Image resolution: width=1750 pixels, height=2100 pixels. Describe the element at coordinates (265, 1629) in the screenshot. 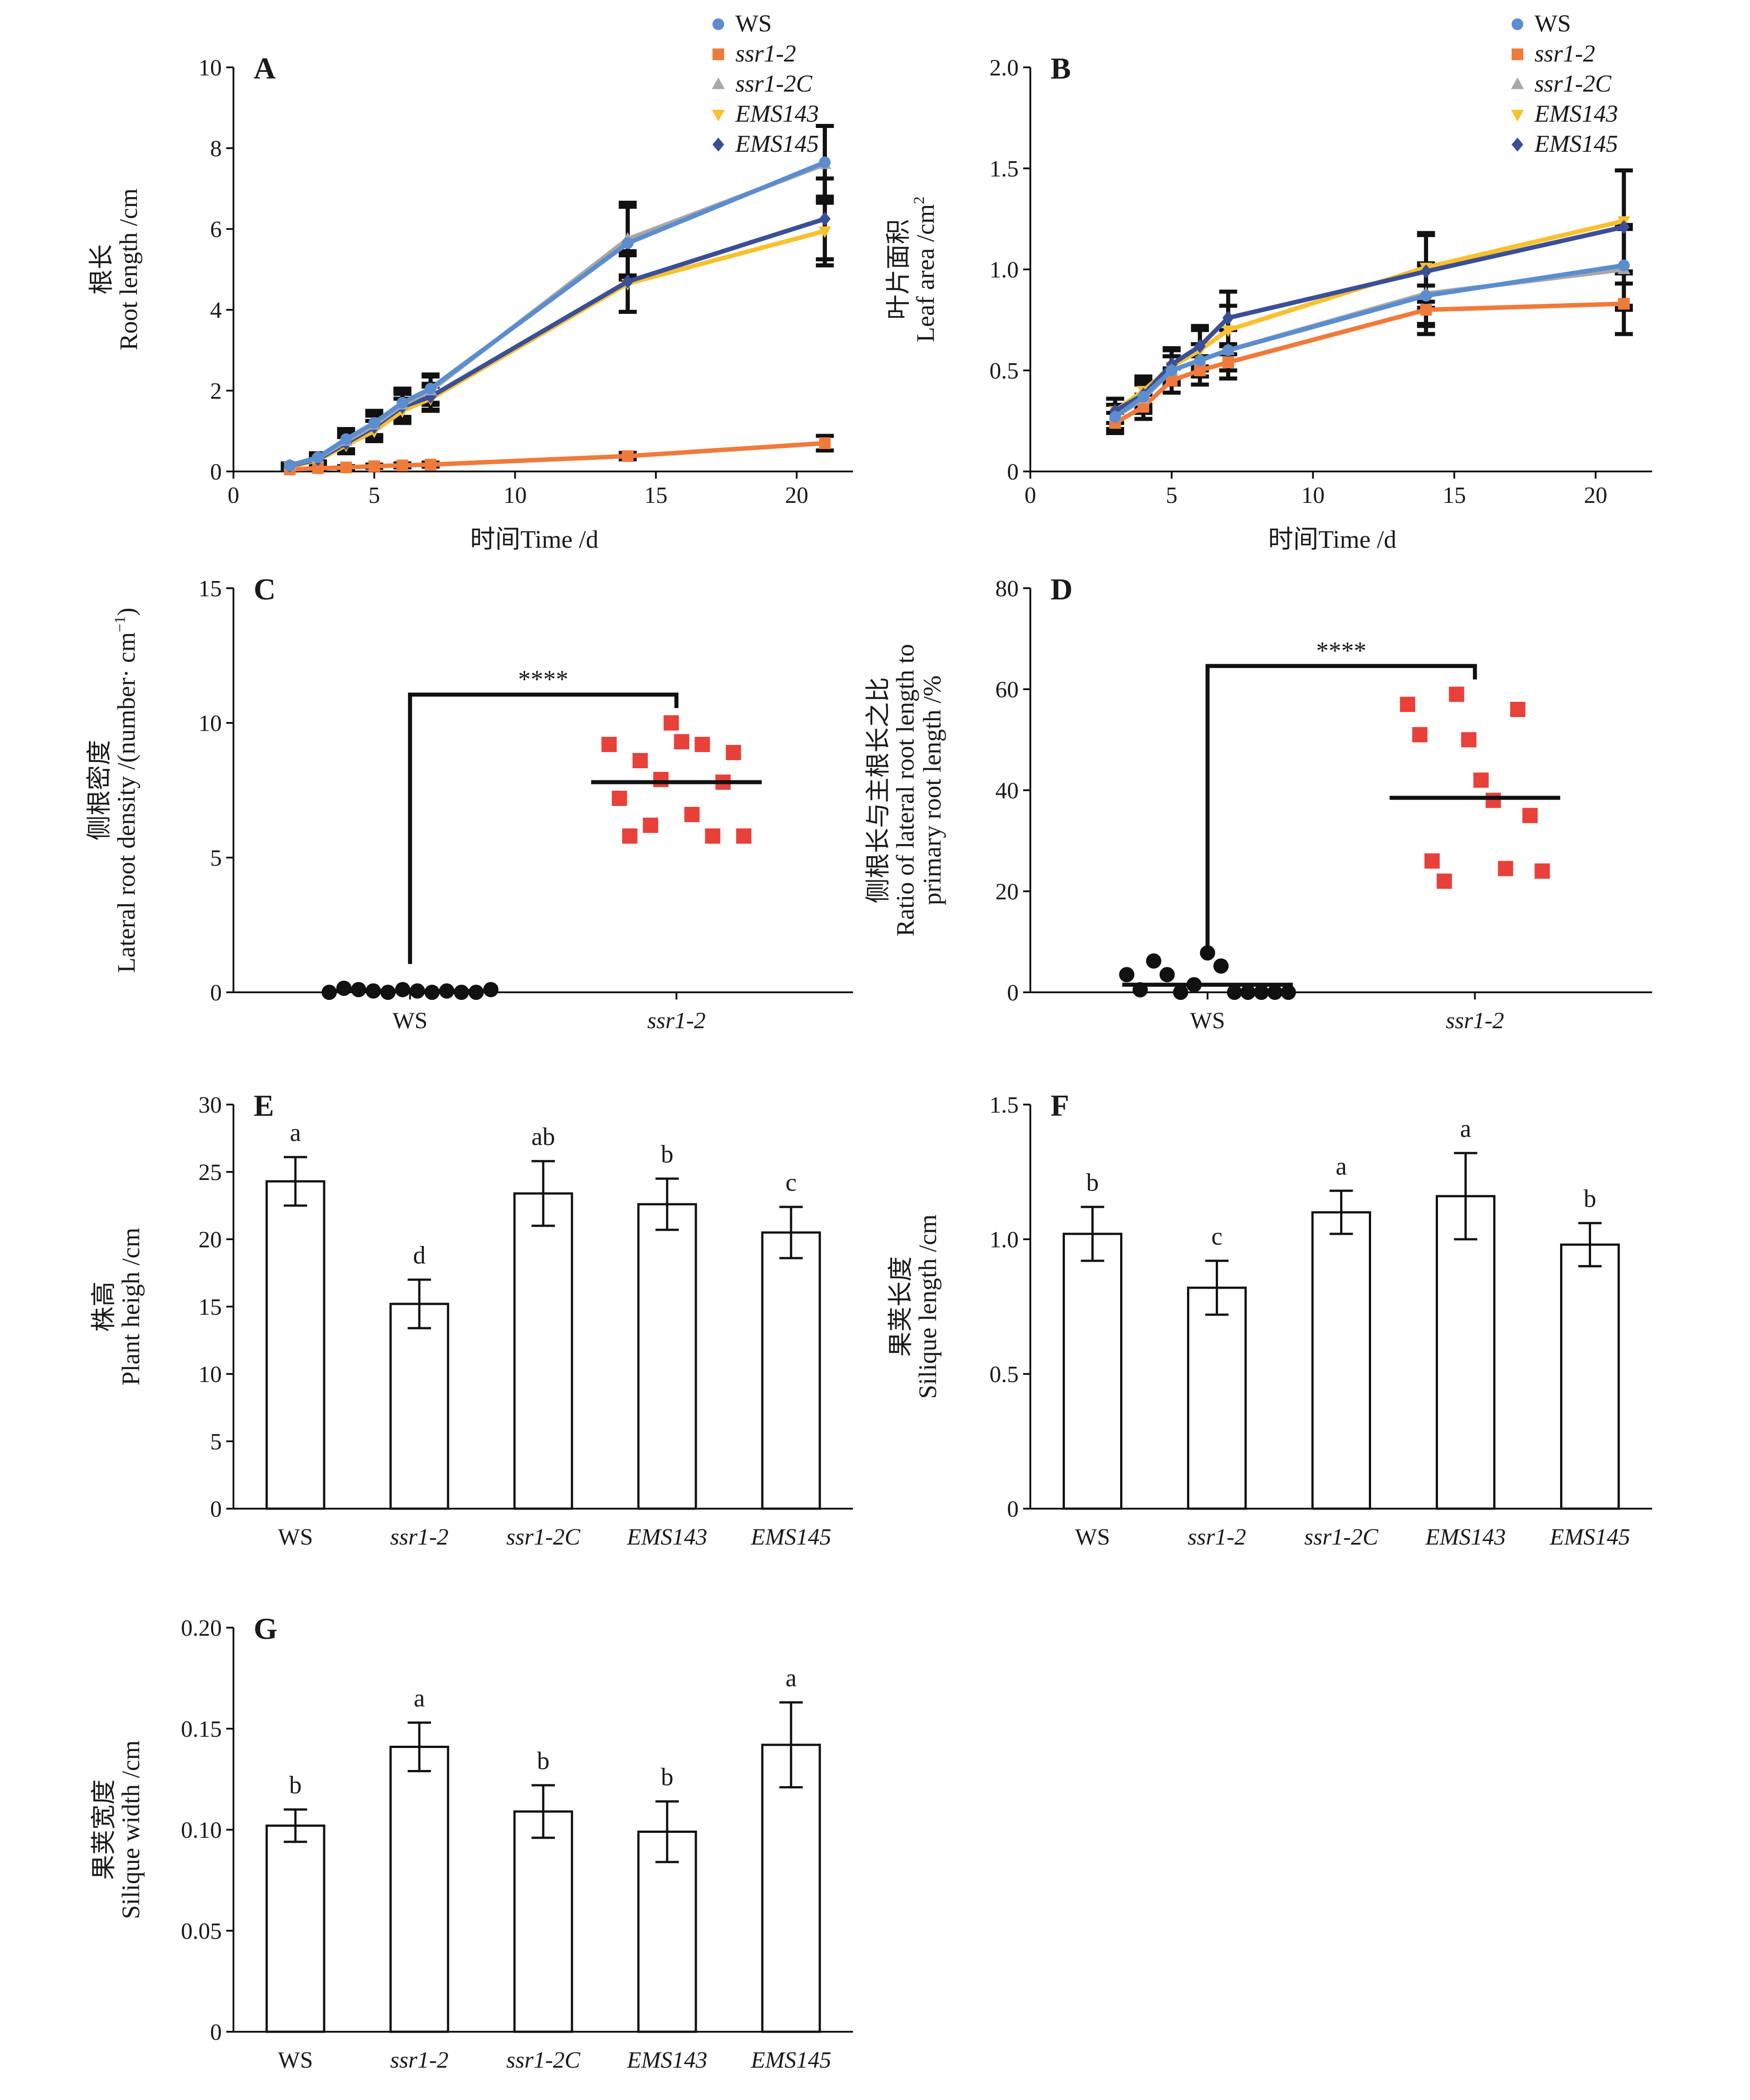

I see `panel-label-G: G` at that location.